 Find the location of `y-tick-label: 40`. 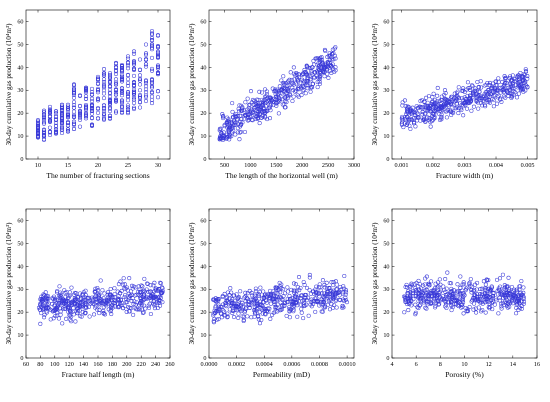

y-tick-label: 40 is located at coordinates (203, 266).